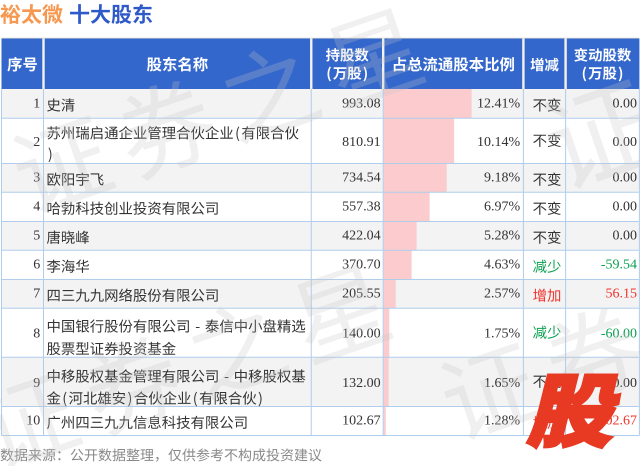 The width and height of the screenshot is (640, 466). I want to click on svg-text: 2, so click(36, 142).